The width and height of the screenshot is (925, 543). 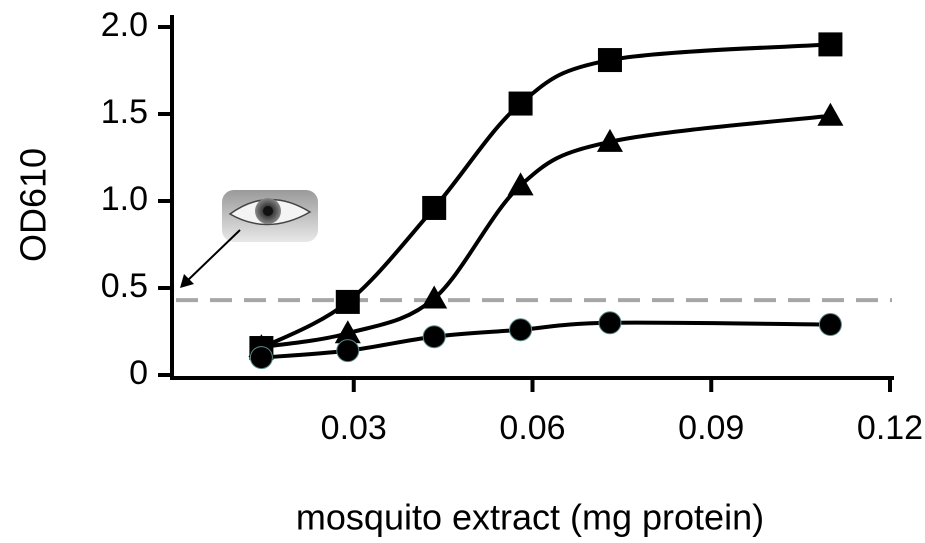 I want to click on y-axis-label: OD610, so click(x=33, y=205).